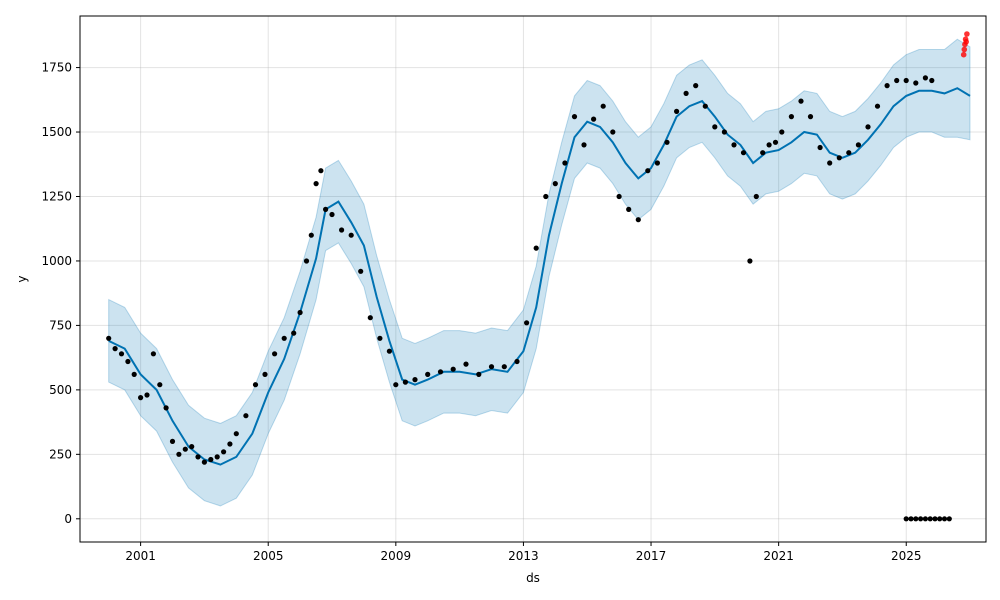 The image size is (1000, 600). What do you see at coordinates (56, 196) in the screenshot?
I see `y-tick-label: 1250` at bounding box center [56, 196].